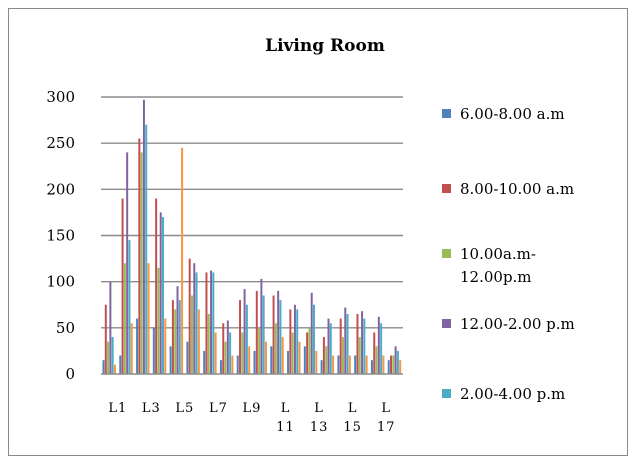  Describe the element at coordinates (352, 418) in the screenshot. I see `x-tick-label: L 15` at that location.